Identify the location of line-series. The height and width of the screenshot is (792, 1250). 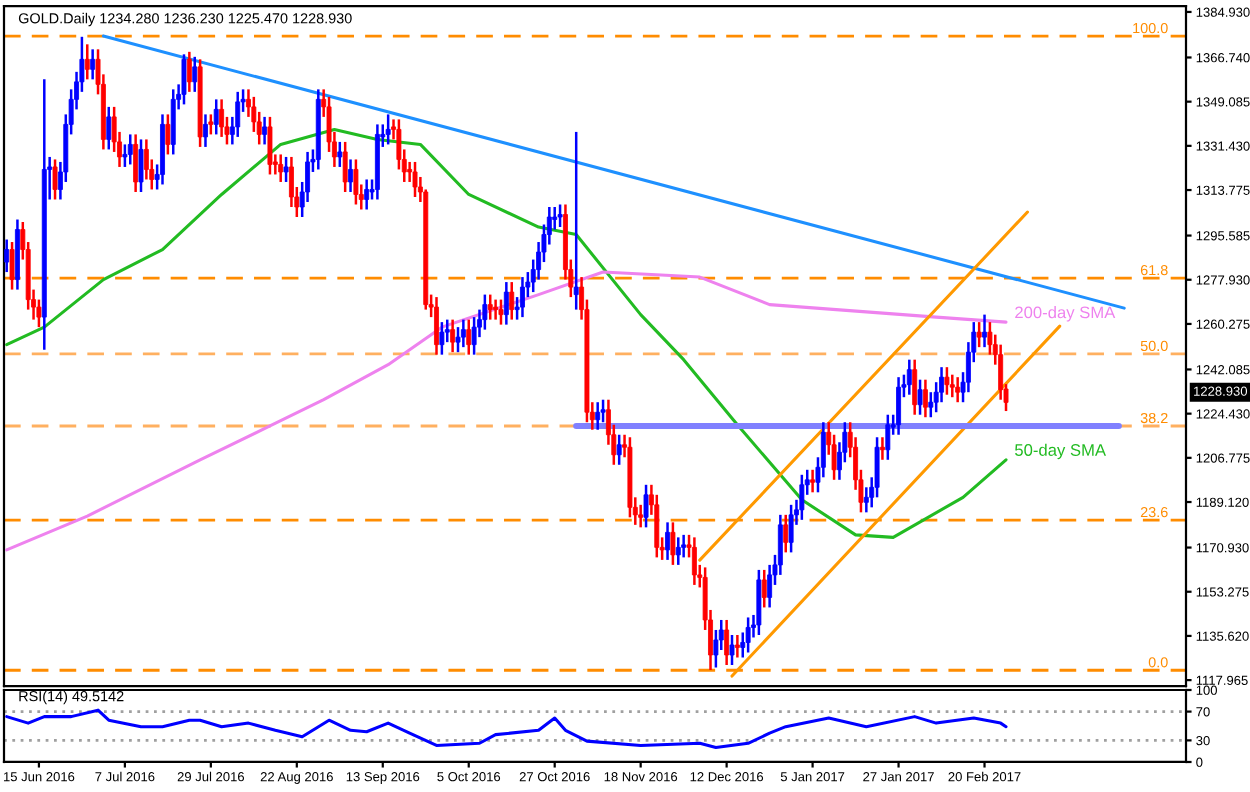
(506, 729).